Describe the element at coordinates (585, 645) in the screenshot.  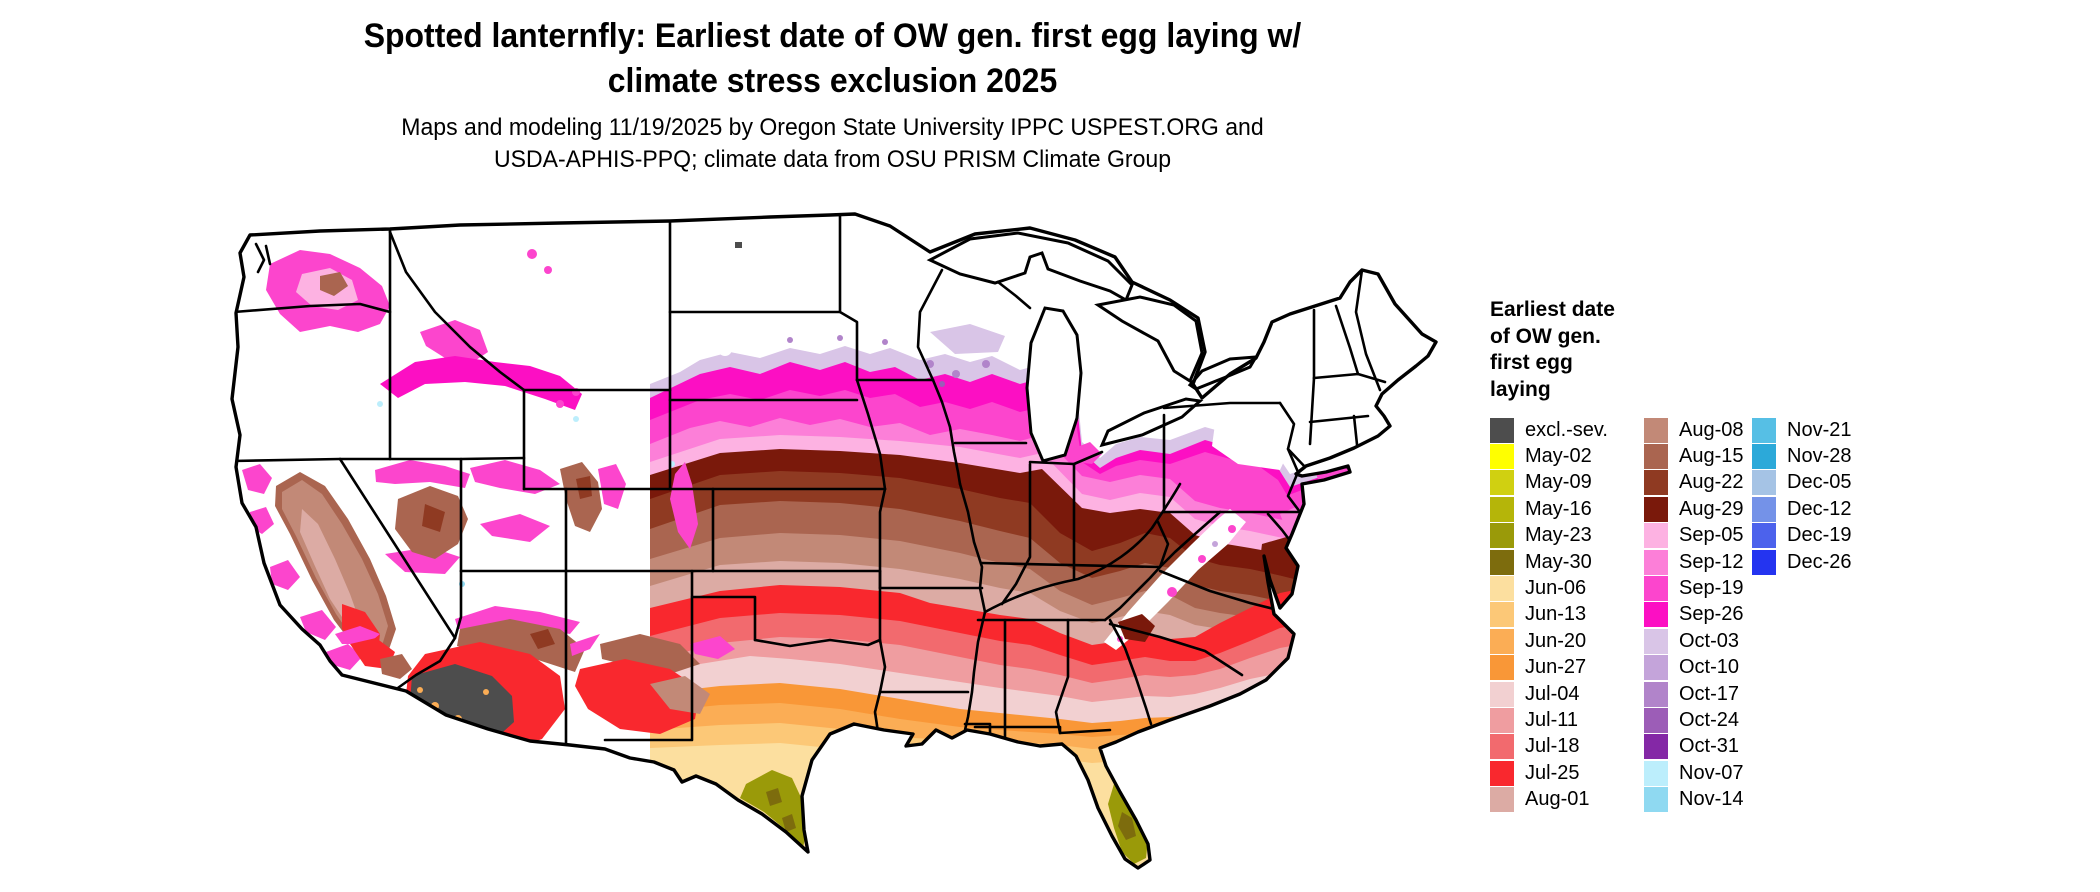
I see `map-region-nm-magenta1` at that location.